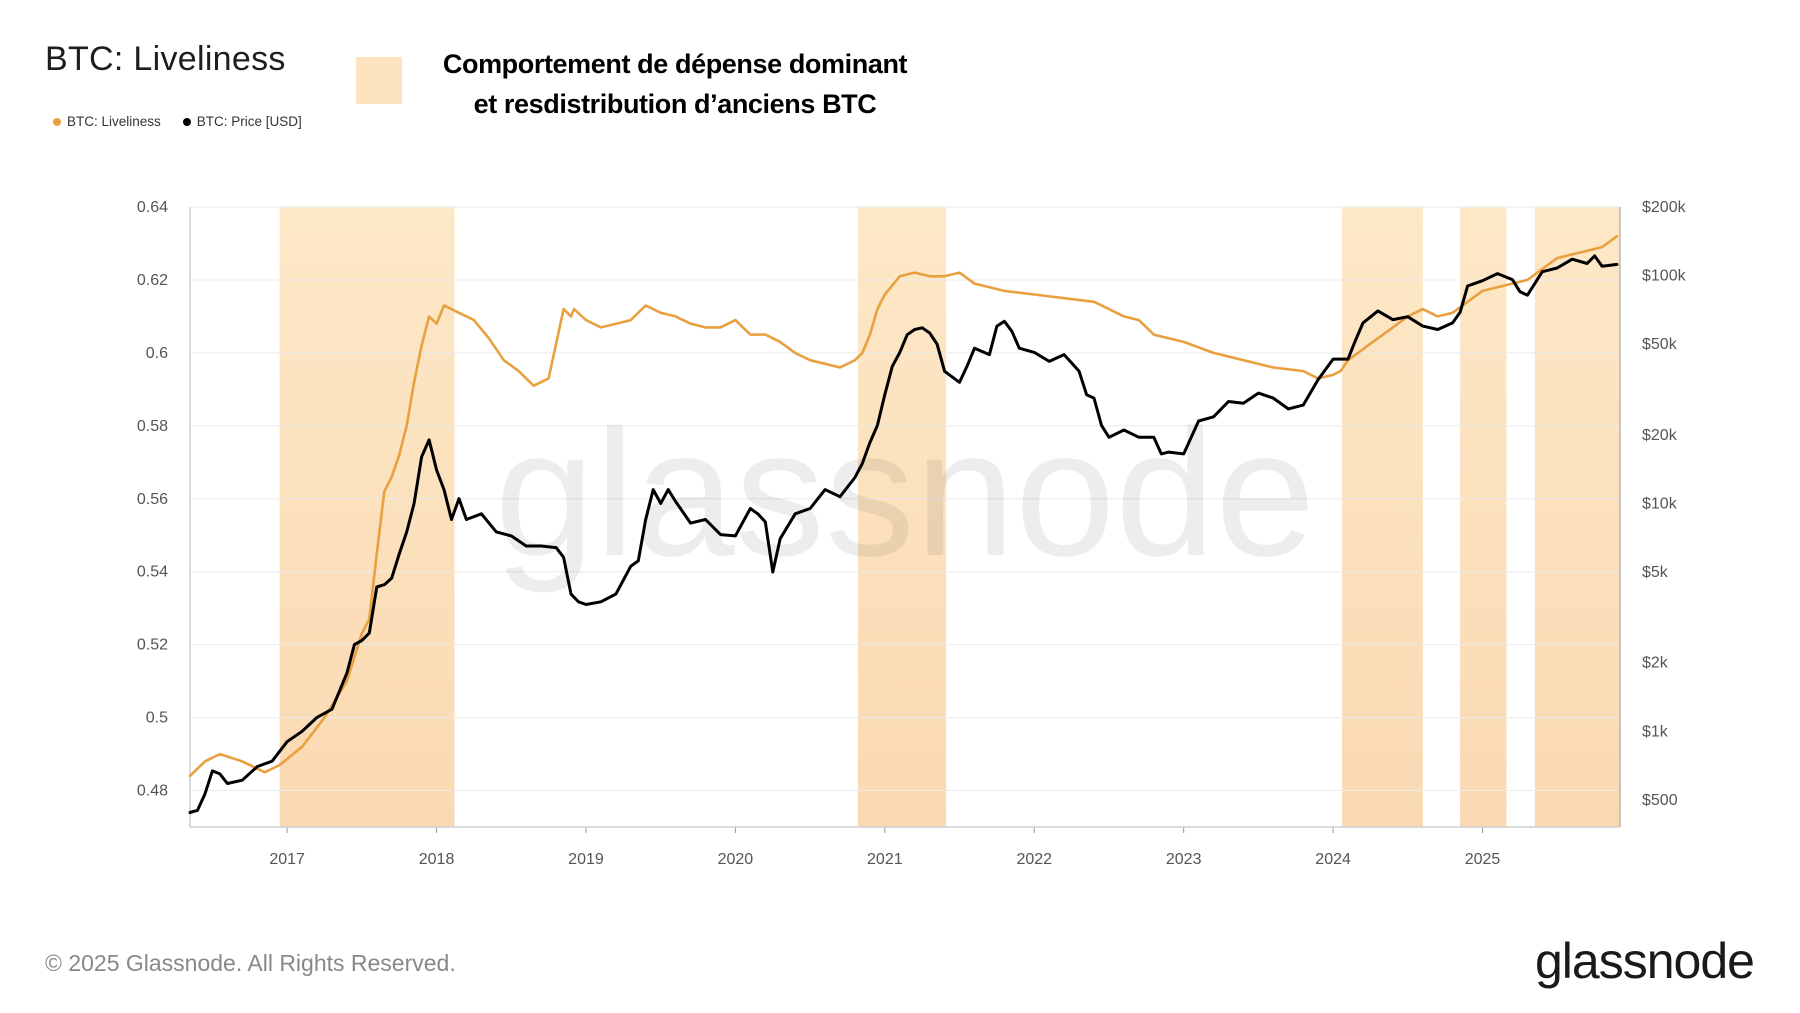  I want to click on y-left-tick-label: 0.5, so click(157, 718).